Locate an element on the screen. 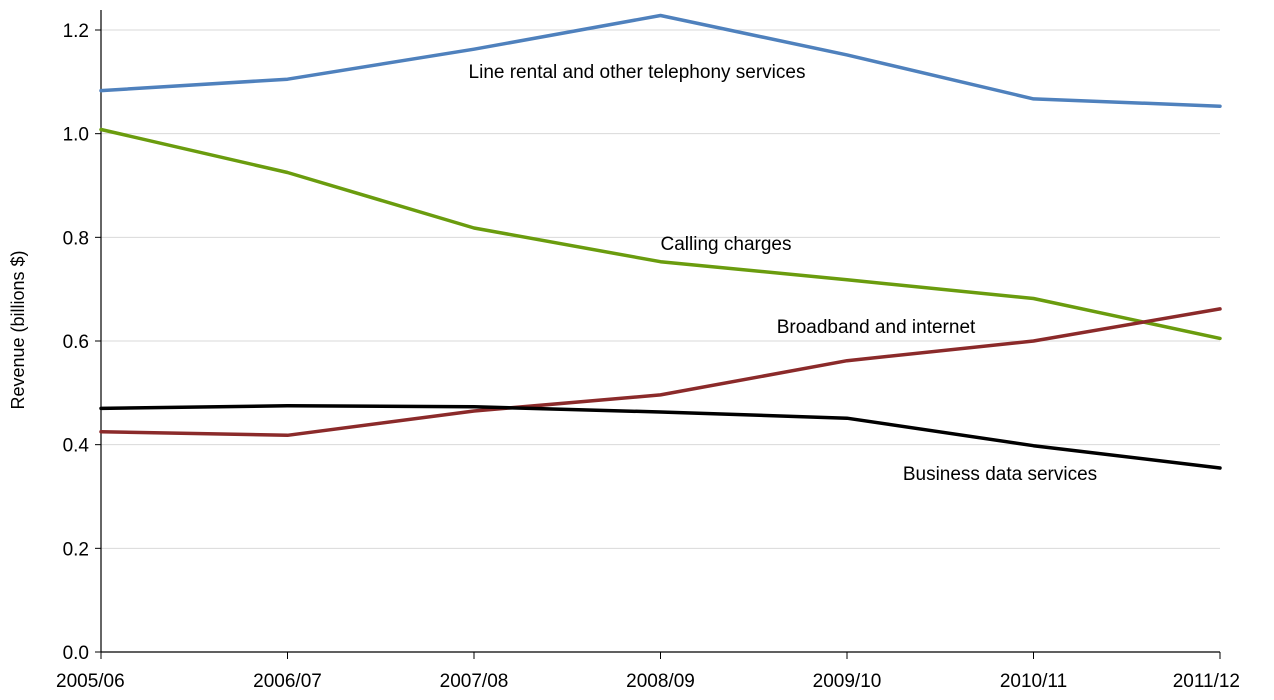 The height and width of the screenshot is (700, 1274). y-tick-label: 0.0 is located at coordinates (76, 653).